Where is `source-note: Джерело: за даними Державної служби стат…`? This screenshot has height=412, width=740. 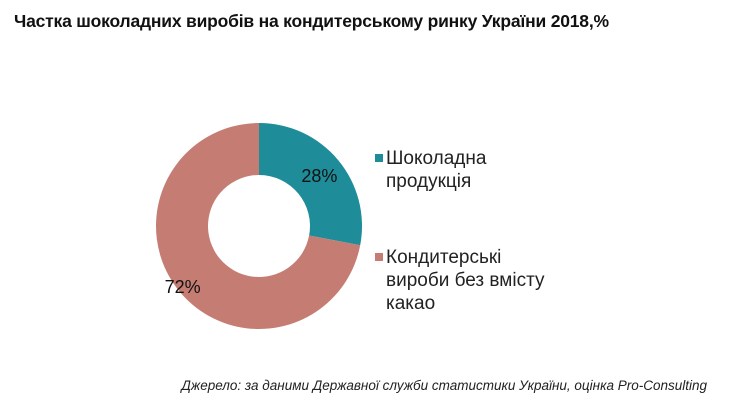
source-note: Джерело: за даними Державної служби стат… is located at coordinates (444, 385).